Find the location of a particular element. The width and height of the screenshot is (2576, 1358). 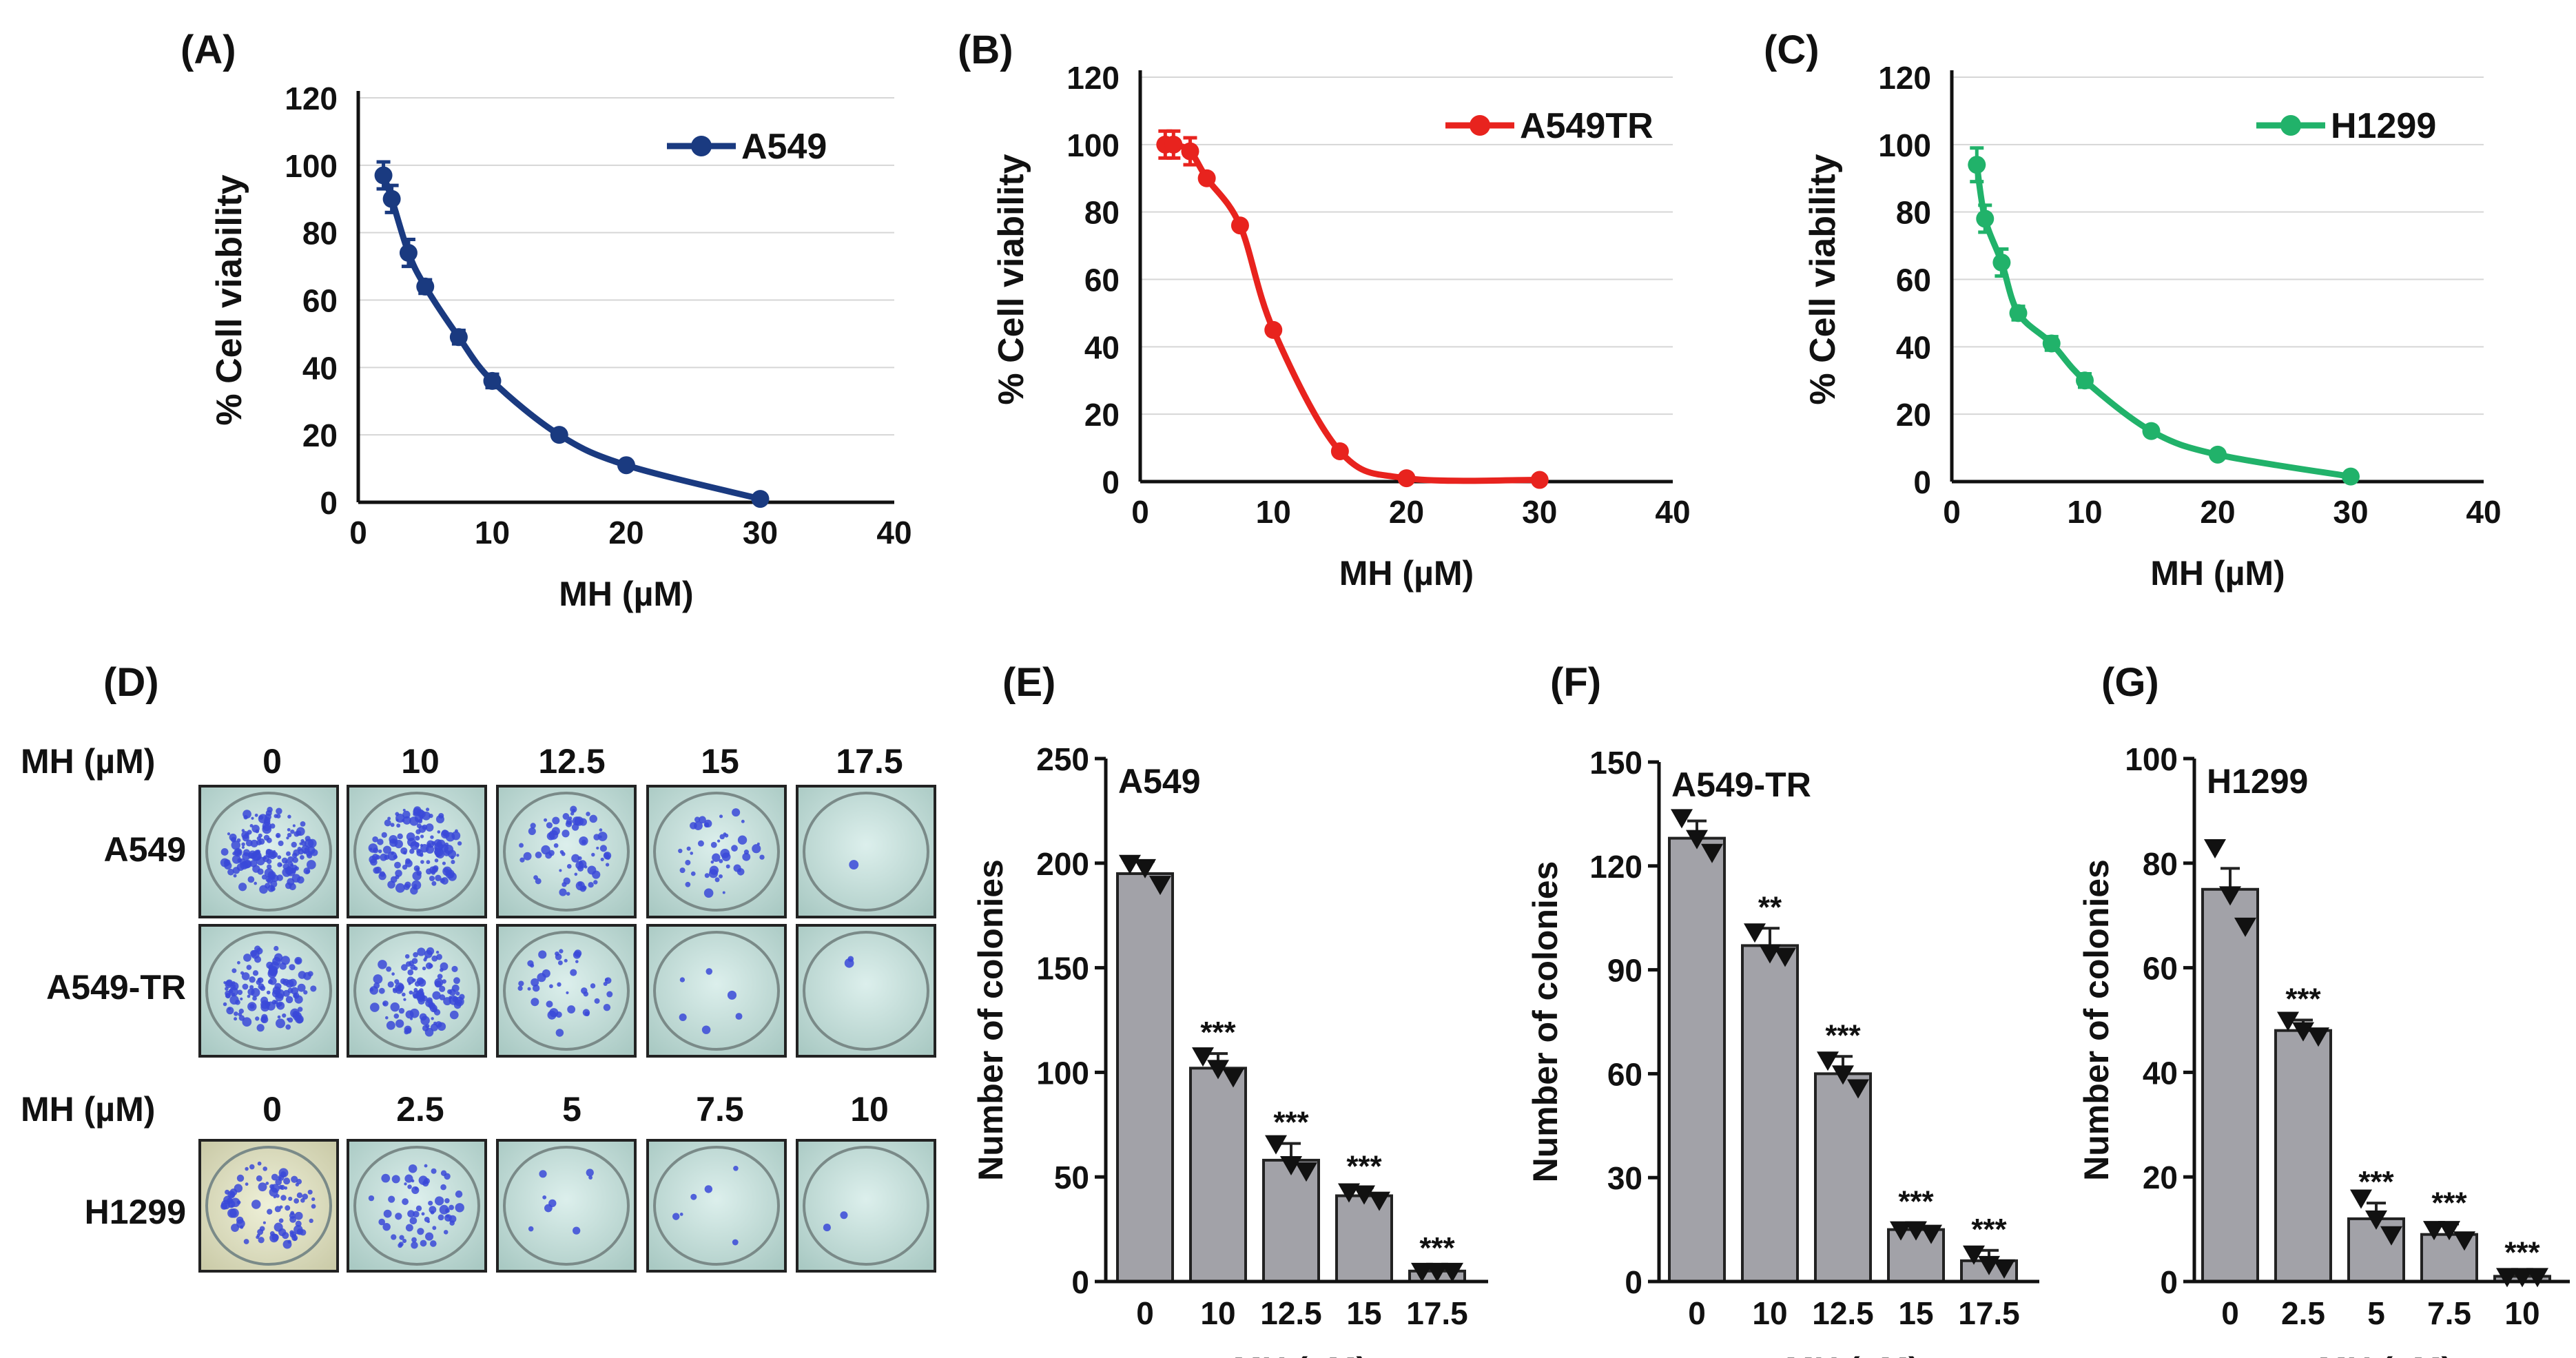

legend-marker is located at coordinates (1480, 125).